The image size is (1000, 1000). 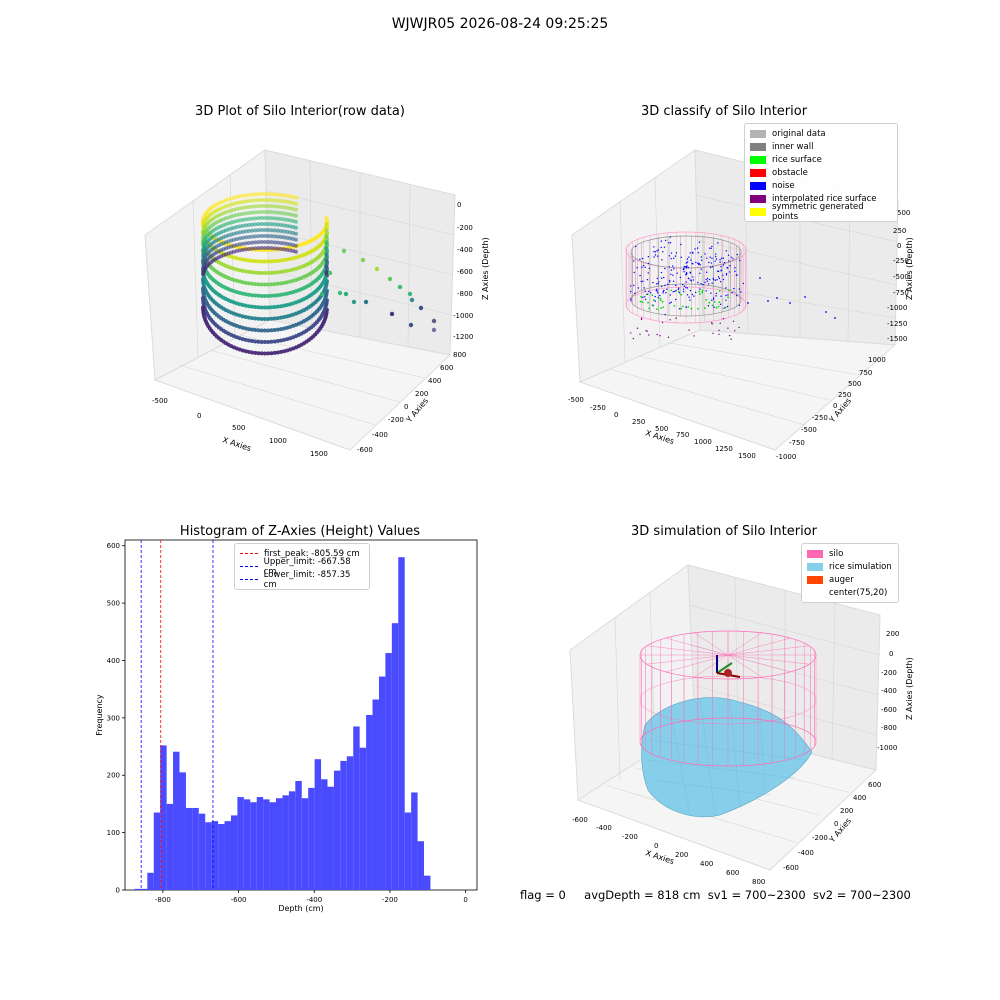 I want to click on legend-item: original data, so click(x=821, y=133).